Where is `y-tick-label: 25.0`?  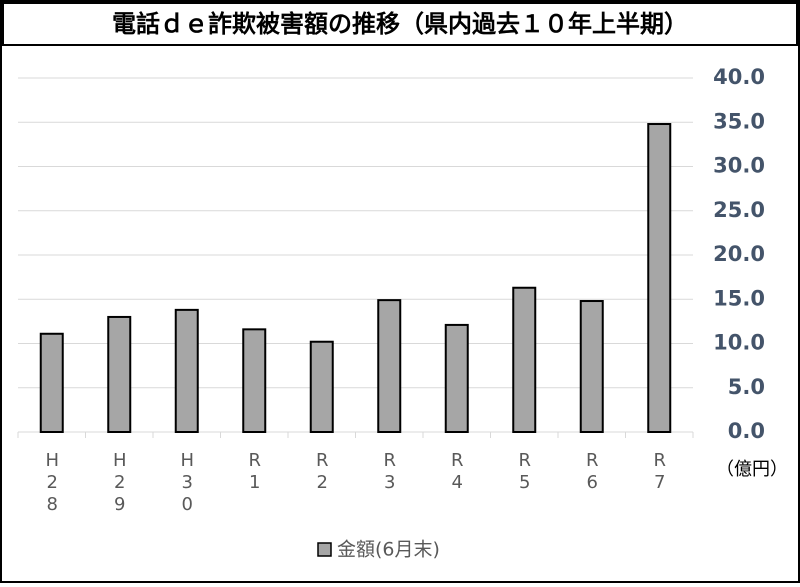
y-tick-label: 25.0 is located at coordinates (739, 210).